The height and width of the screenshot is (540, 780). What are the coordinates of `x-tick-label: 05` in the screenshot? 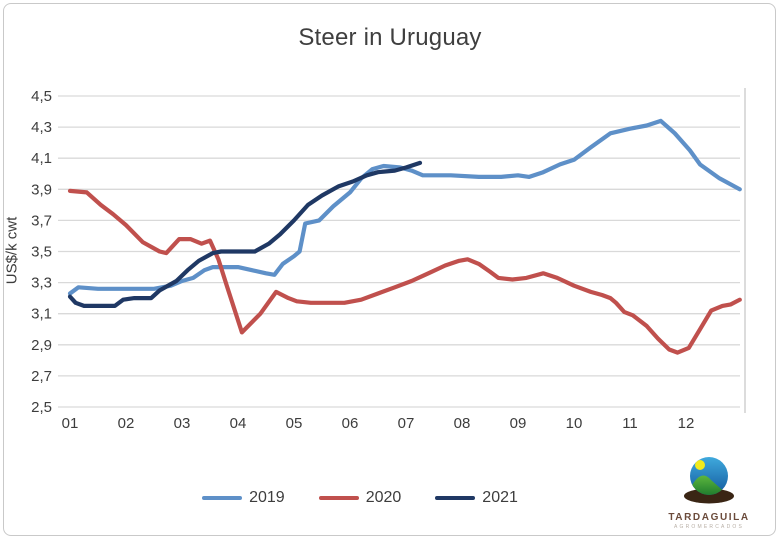 It's located at (294, 423).